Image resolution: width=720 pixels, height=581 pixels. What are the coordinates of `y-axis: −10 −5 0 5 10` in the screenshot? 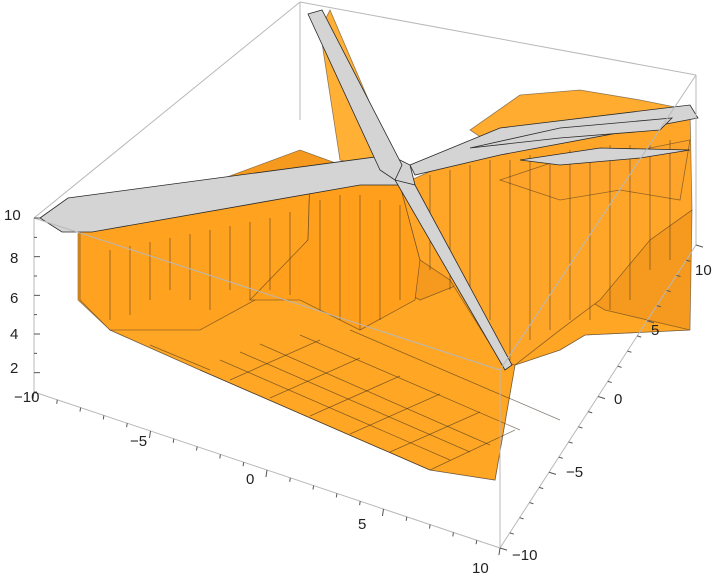 It's located at (612, 413).